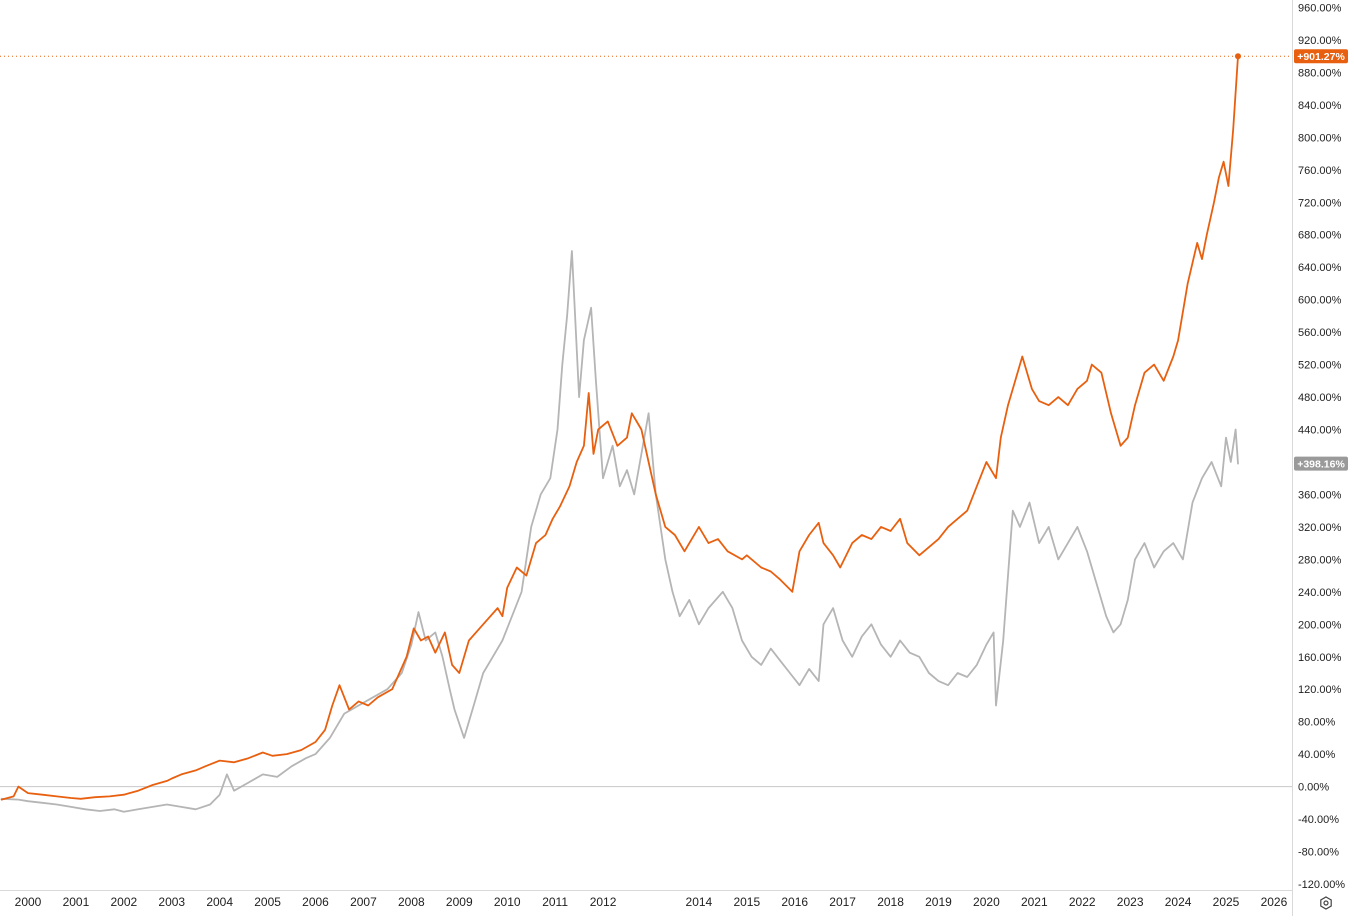 The image size is (1354, 921). Describe the element at coordinates (1317, 755) in the screenshot. I see `y-tick-label: 40.00%` at that location.